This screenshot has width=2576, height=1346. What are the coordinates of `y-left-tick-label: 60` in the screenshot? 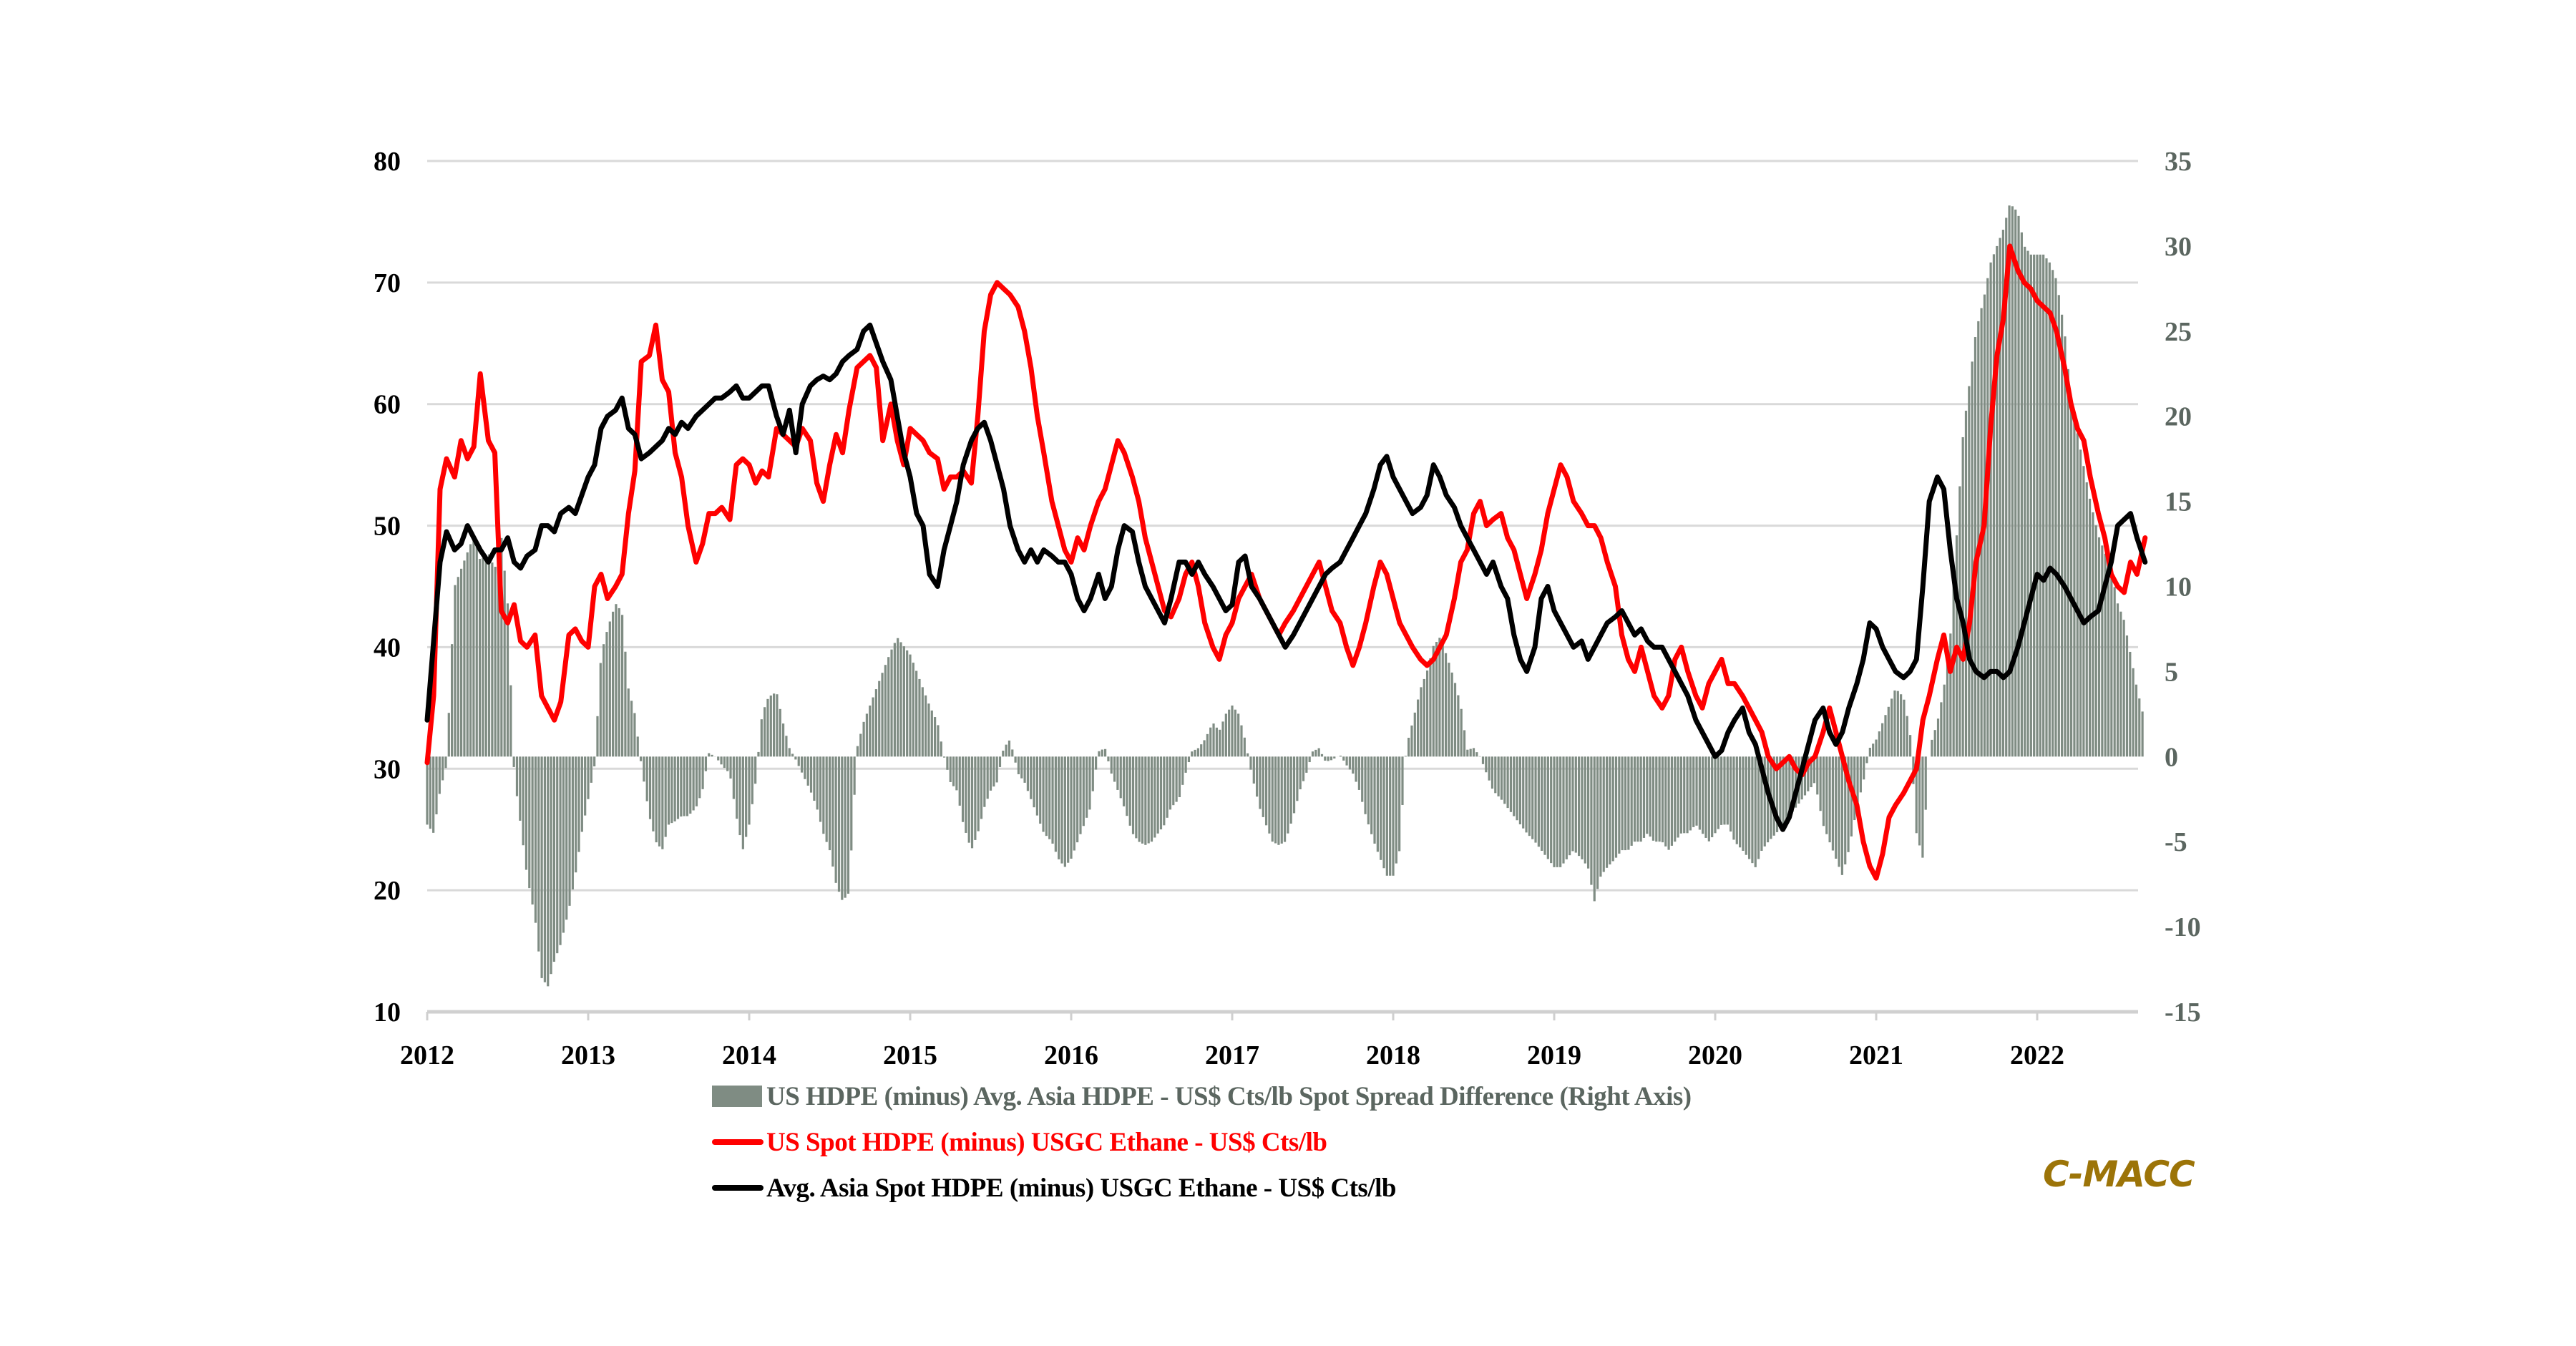 It's located at (387, 405).